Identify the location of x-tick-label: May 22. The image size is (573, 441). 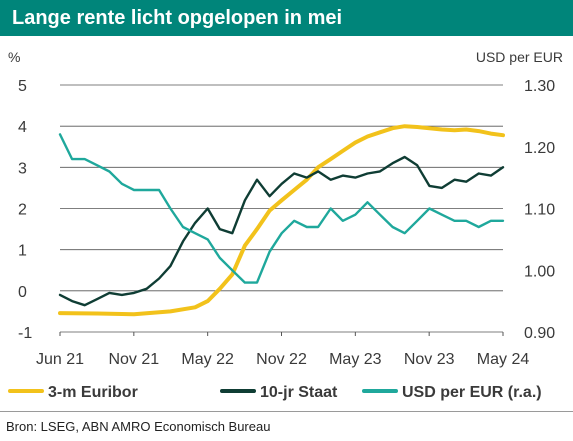
(207, 359).